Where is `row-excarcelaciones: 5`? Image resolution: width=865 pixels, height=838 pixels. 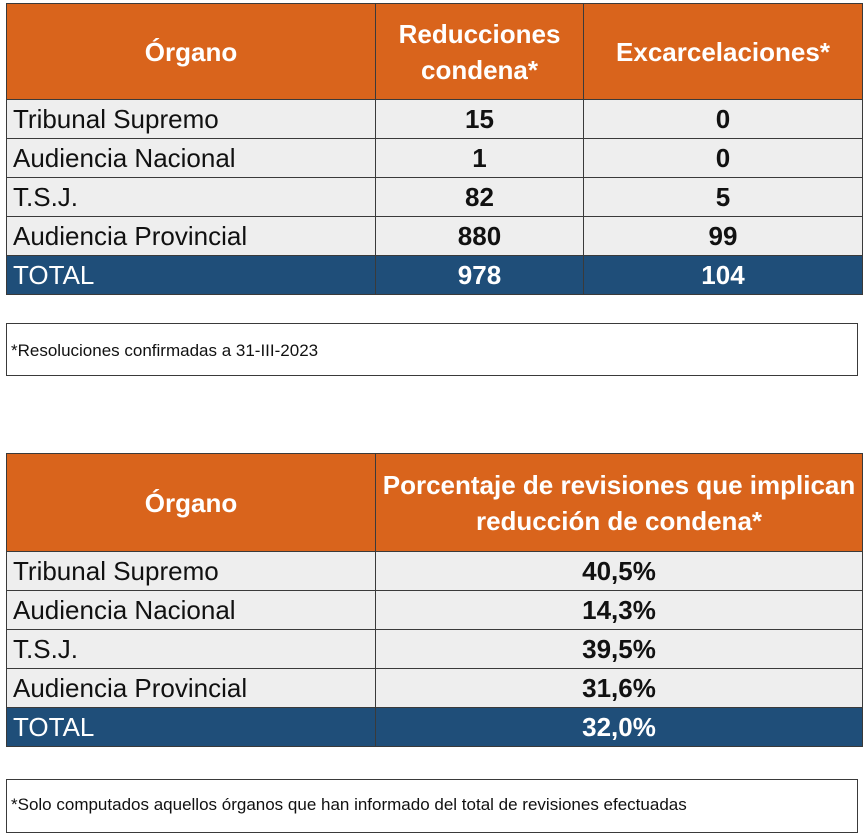
row-excarcelaciones: 5 is located at coordinates (723, 197).